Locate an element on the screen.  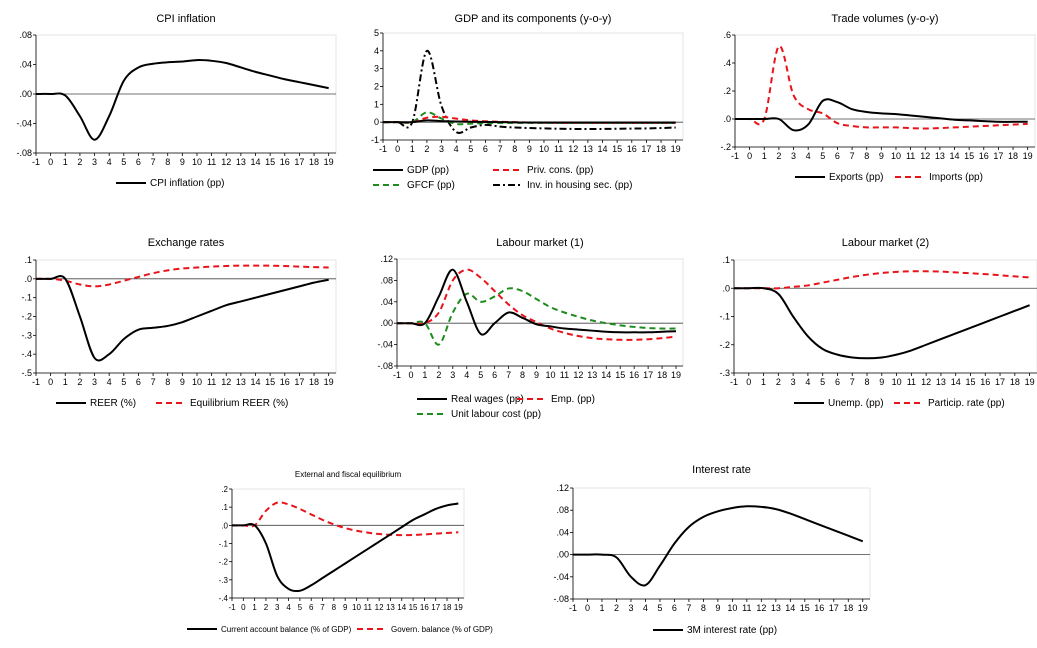
y-tick-label: 1 is located at coordinates (376, 104).